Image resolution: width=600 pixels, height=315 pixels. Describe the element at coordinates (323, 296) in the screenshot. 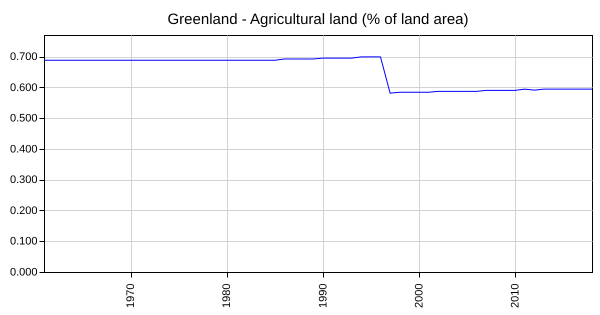

I see `x-tick-label: 1990` at that location.